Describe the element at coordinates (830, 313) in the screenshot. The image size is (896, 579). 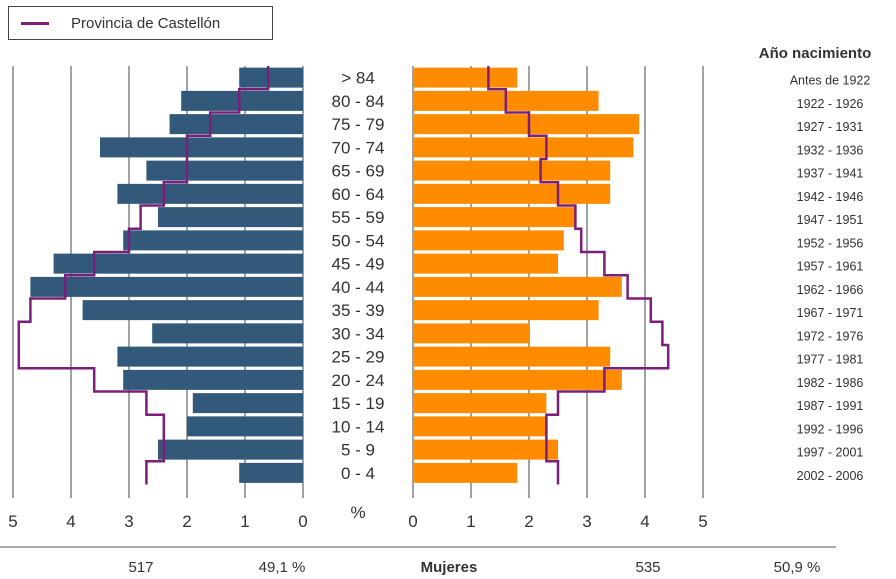
I see `birth-year-label: 1967 - 1971` at that location.